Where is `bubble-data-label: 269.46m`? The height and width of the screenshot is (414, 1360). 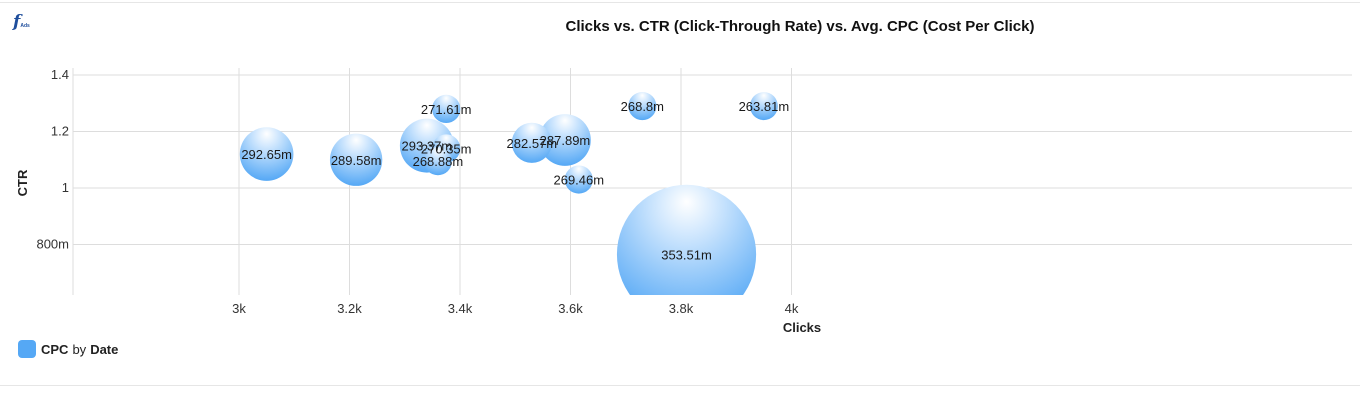
bubble-data-label: 269.46m is located at coordinates (578, 180).